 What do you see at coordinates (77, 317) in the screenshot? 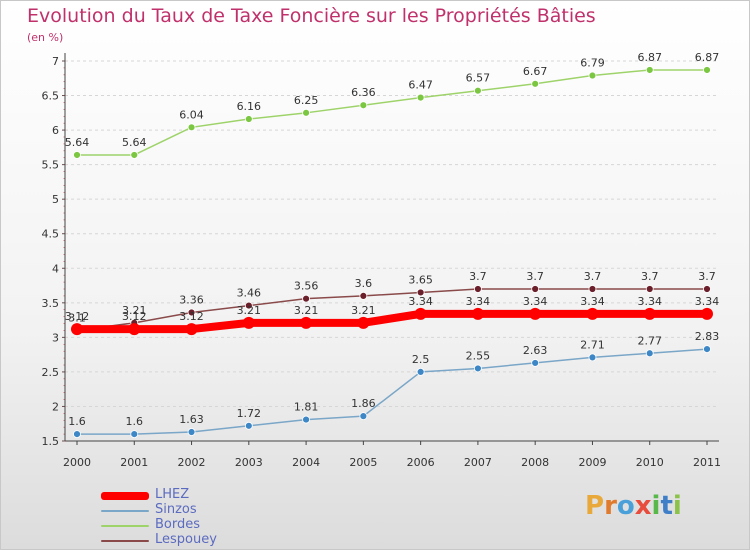
I see `data-label: 3.1` at bounding box center [77, 317].